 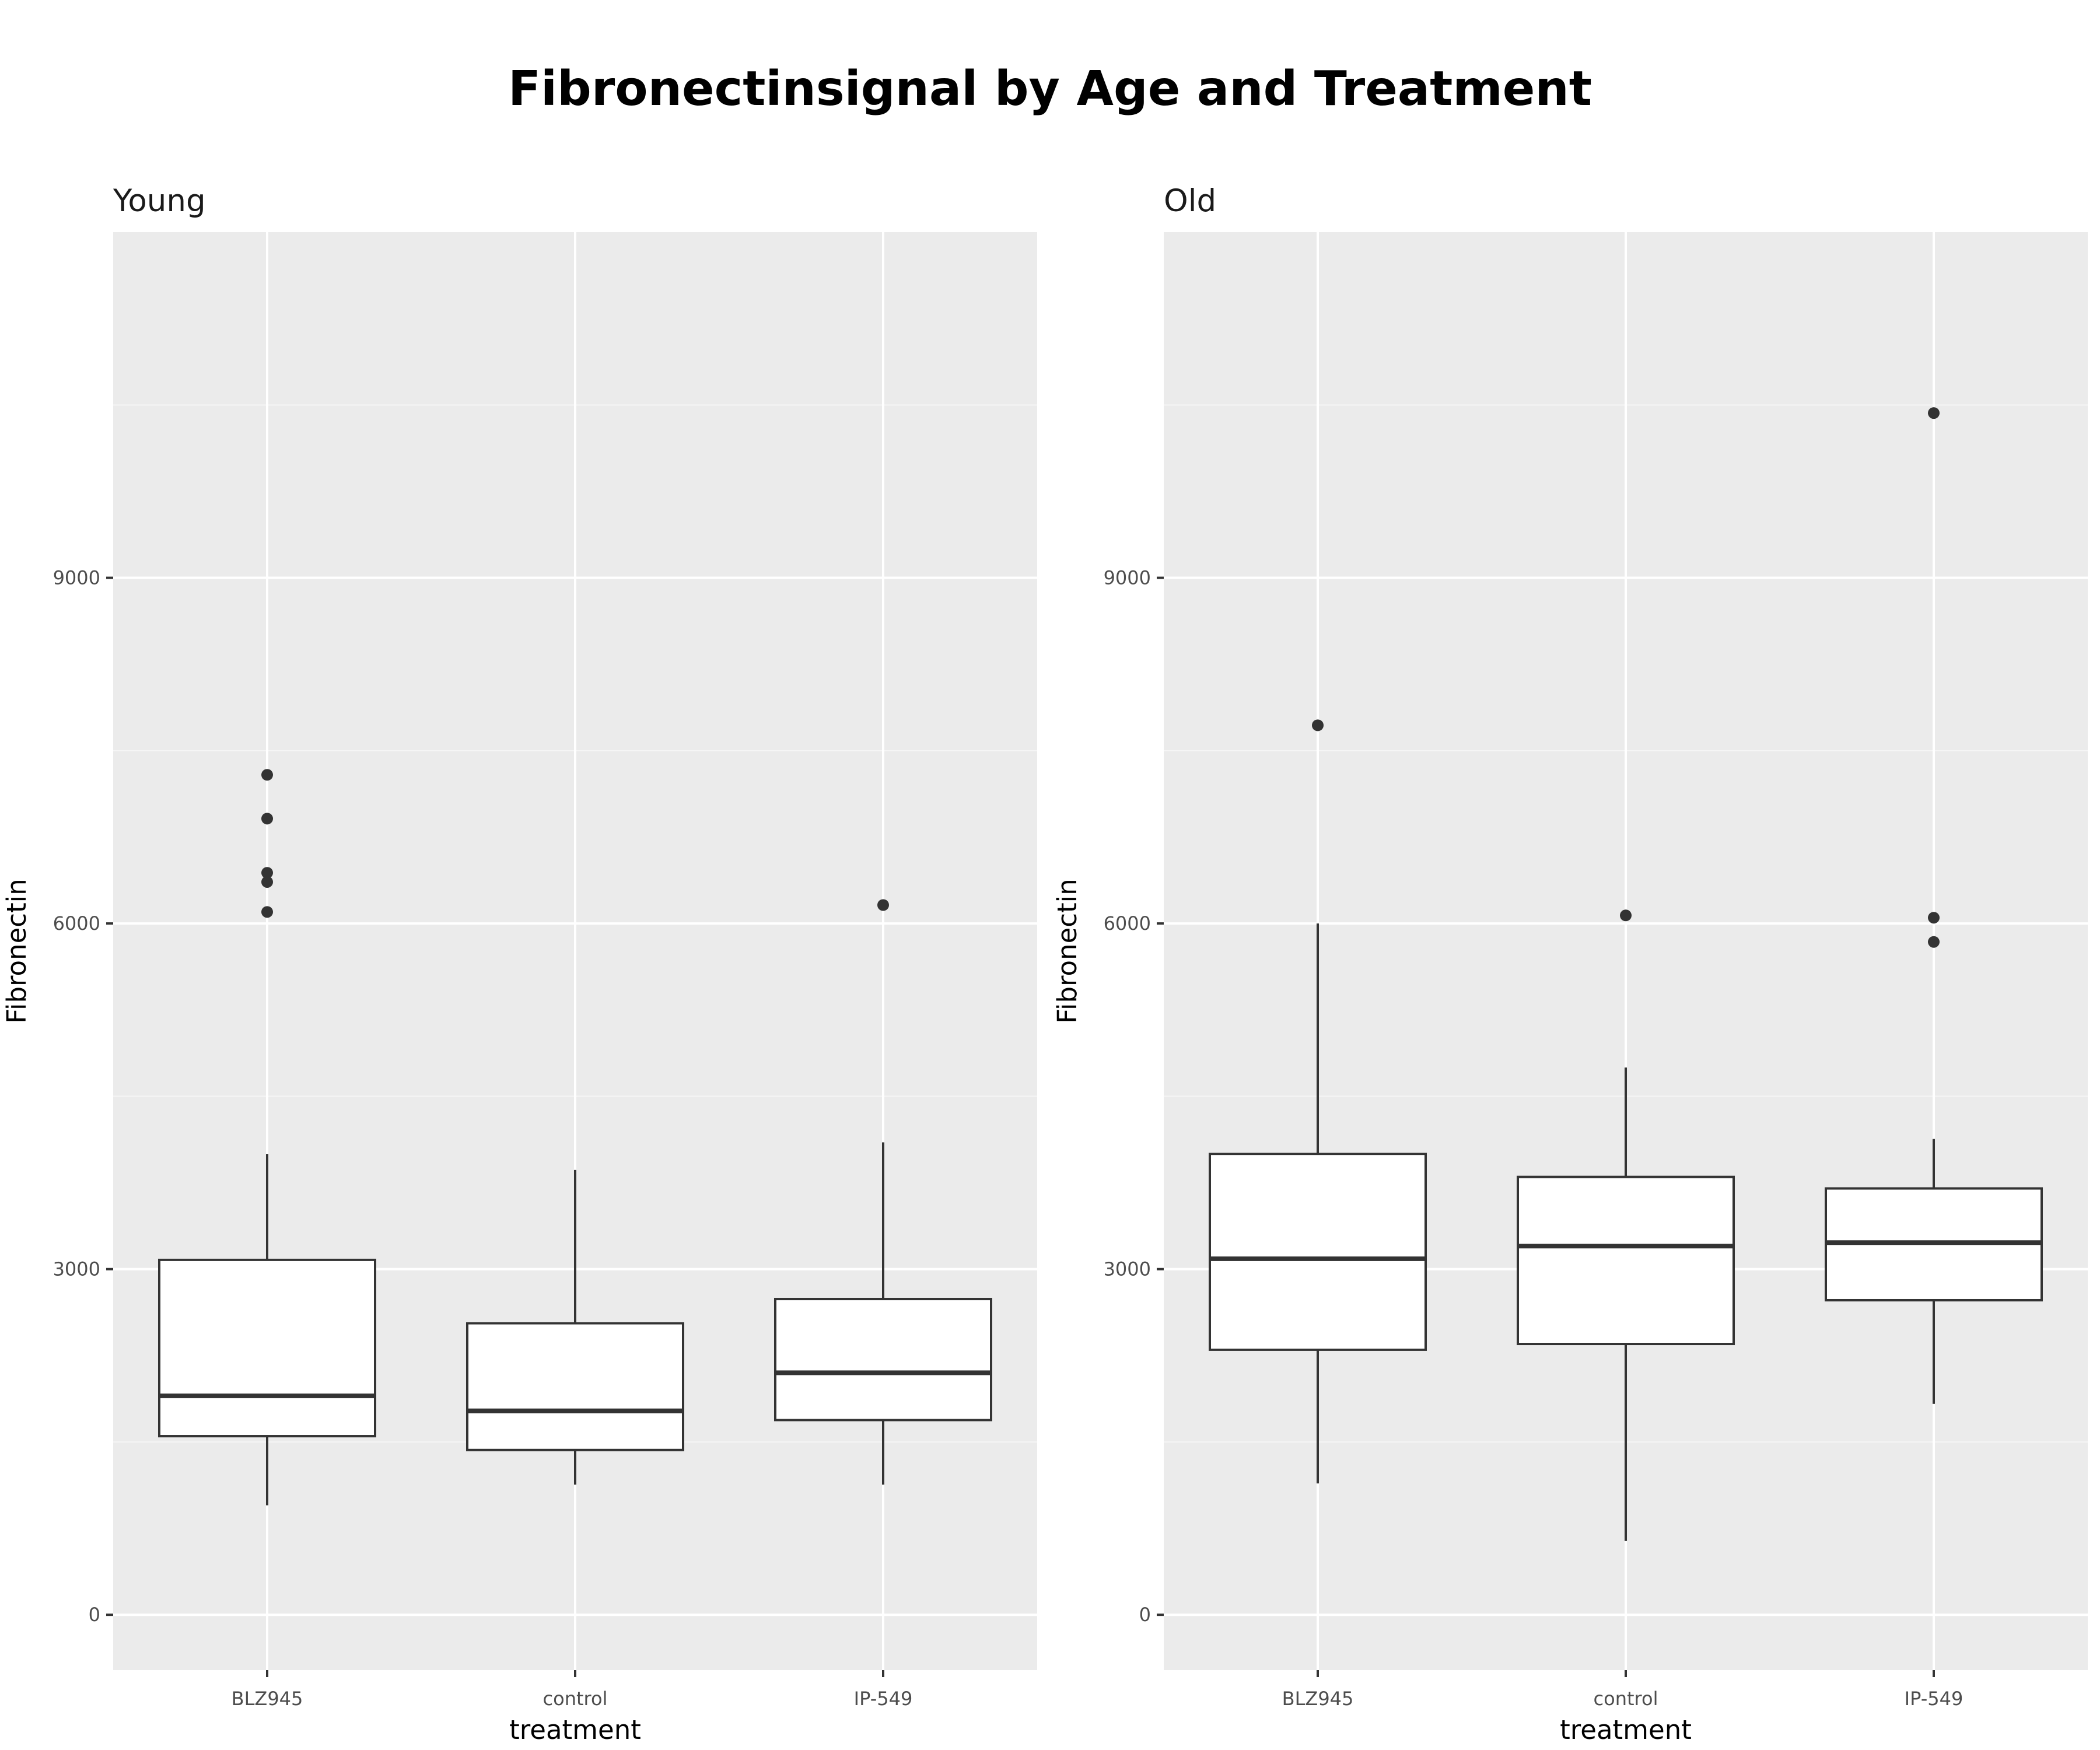 I want to click on facet-title-old: Old, so click(x=1190, y=201).